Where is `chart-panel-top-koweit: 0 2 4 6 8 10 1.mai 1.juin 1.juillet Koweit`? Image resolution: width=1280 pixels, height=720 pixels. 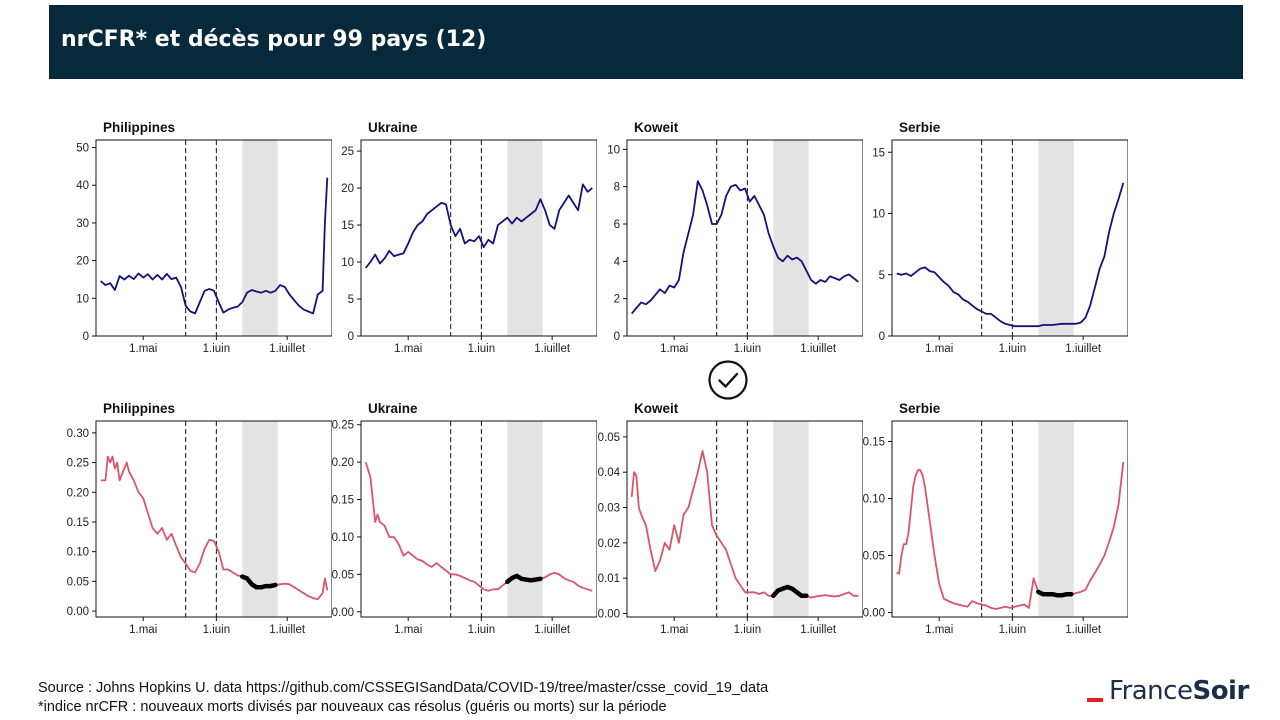
chart-panel-top-koweit: 0 2 4 6 8 10 1.mai 1.juin 1.juillet Koweit is located at coordinates (728, 232).